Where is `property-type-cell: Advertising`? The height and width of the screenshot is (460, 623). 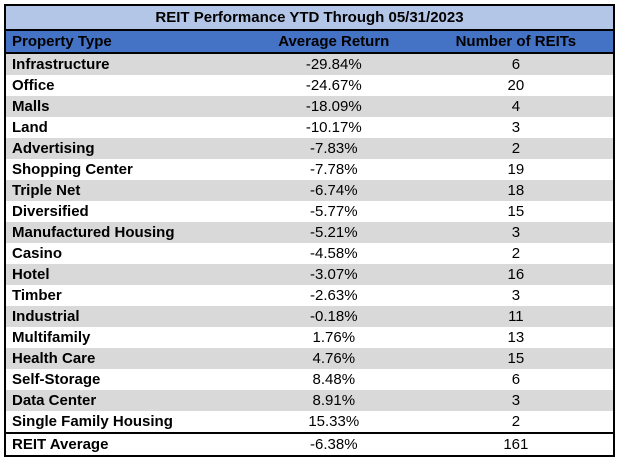
property-type-cell: Advertising is located at coordinates (53, 148).